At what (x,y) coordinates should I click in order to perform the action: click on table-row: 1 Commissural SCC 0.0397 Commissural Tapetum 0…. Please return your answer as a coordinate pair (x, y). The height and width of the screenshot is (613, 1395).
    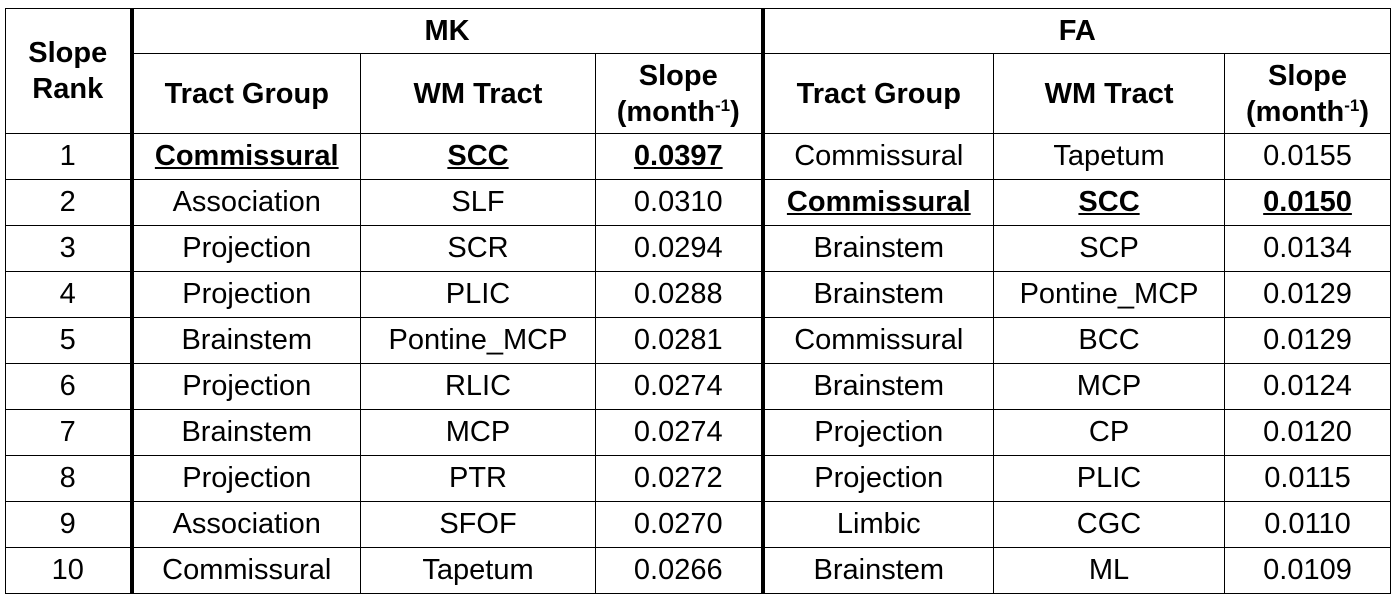
    Looking at the image, I should click on (698, 156).